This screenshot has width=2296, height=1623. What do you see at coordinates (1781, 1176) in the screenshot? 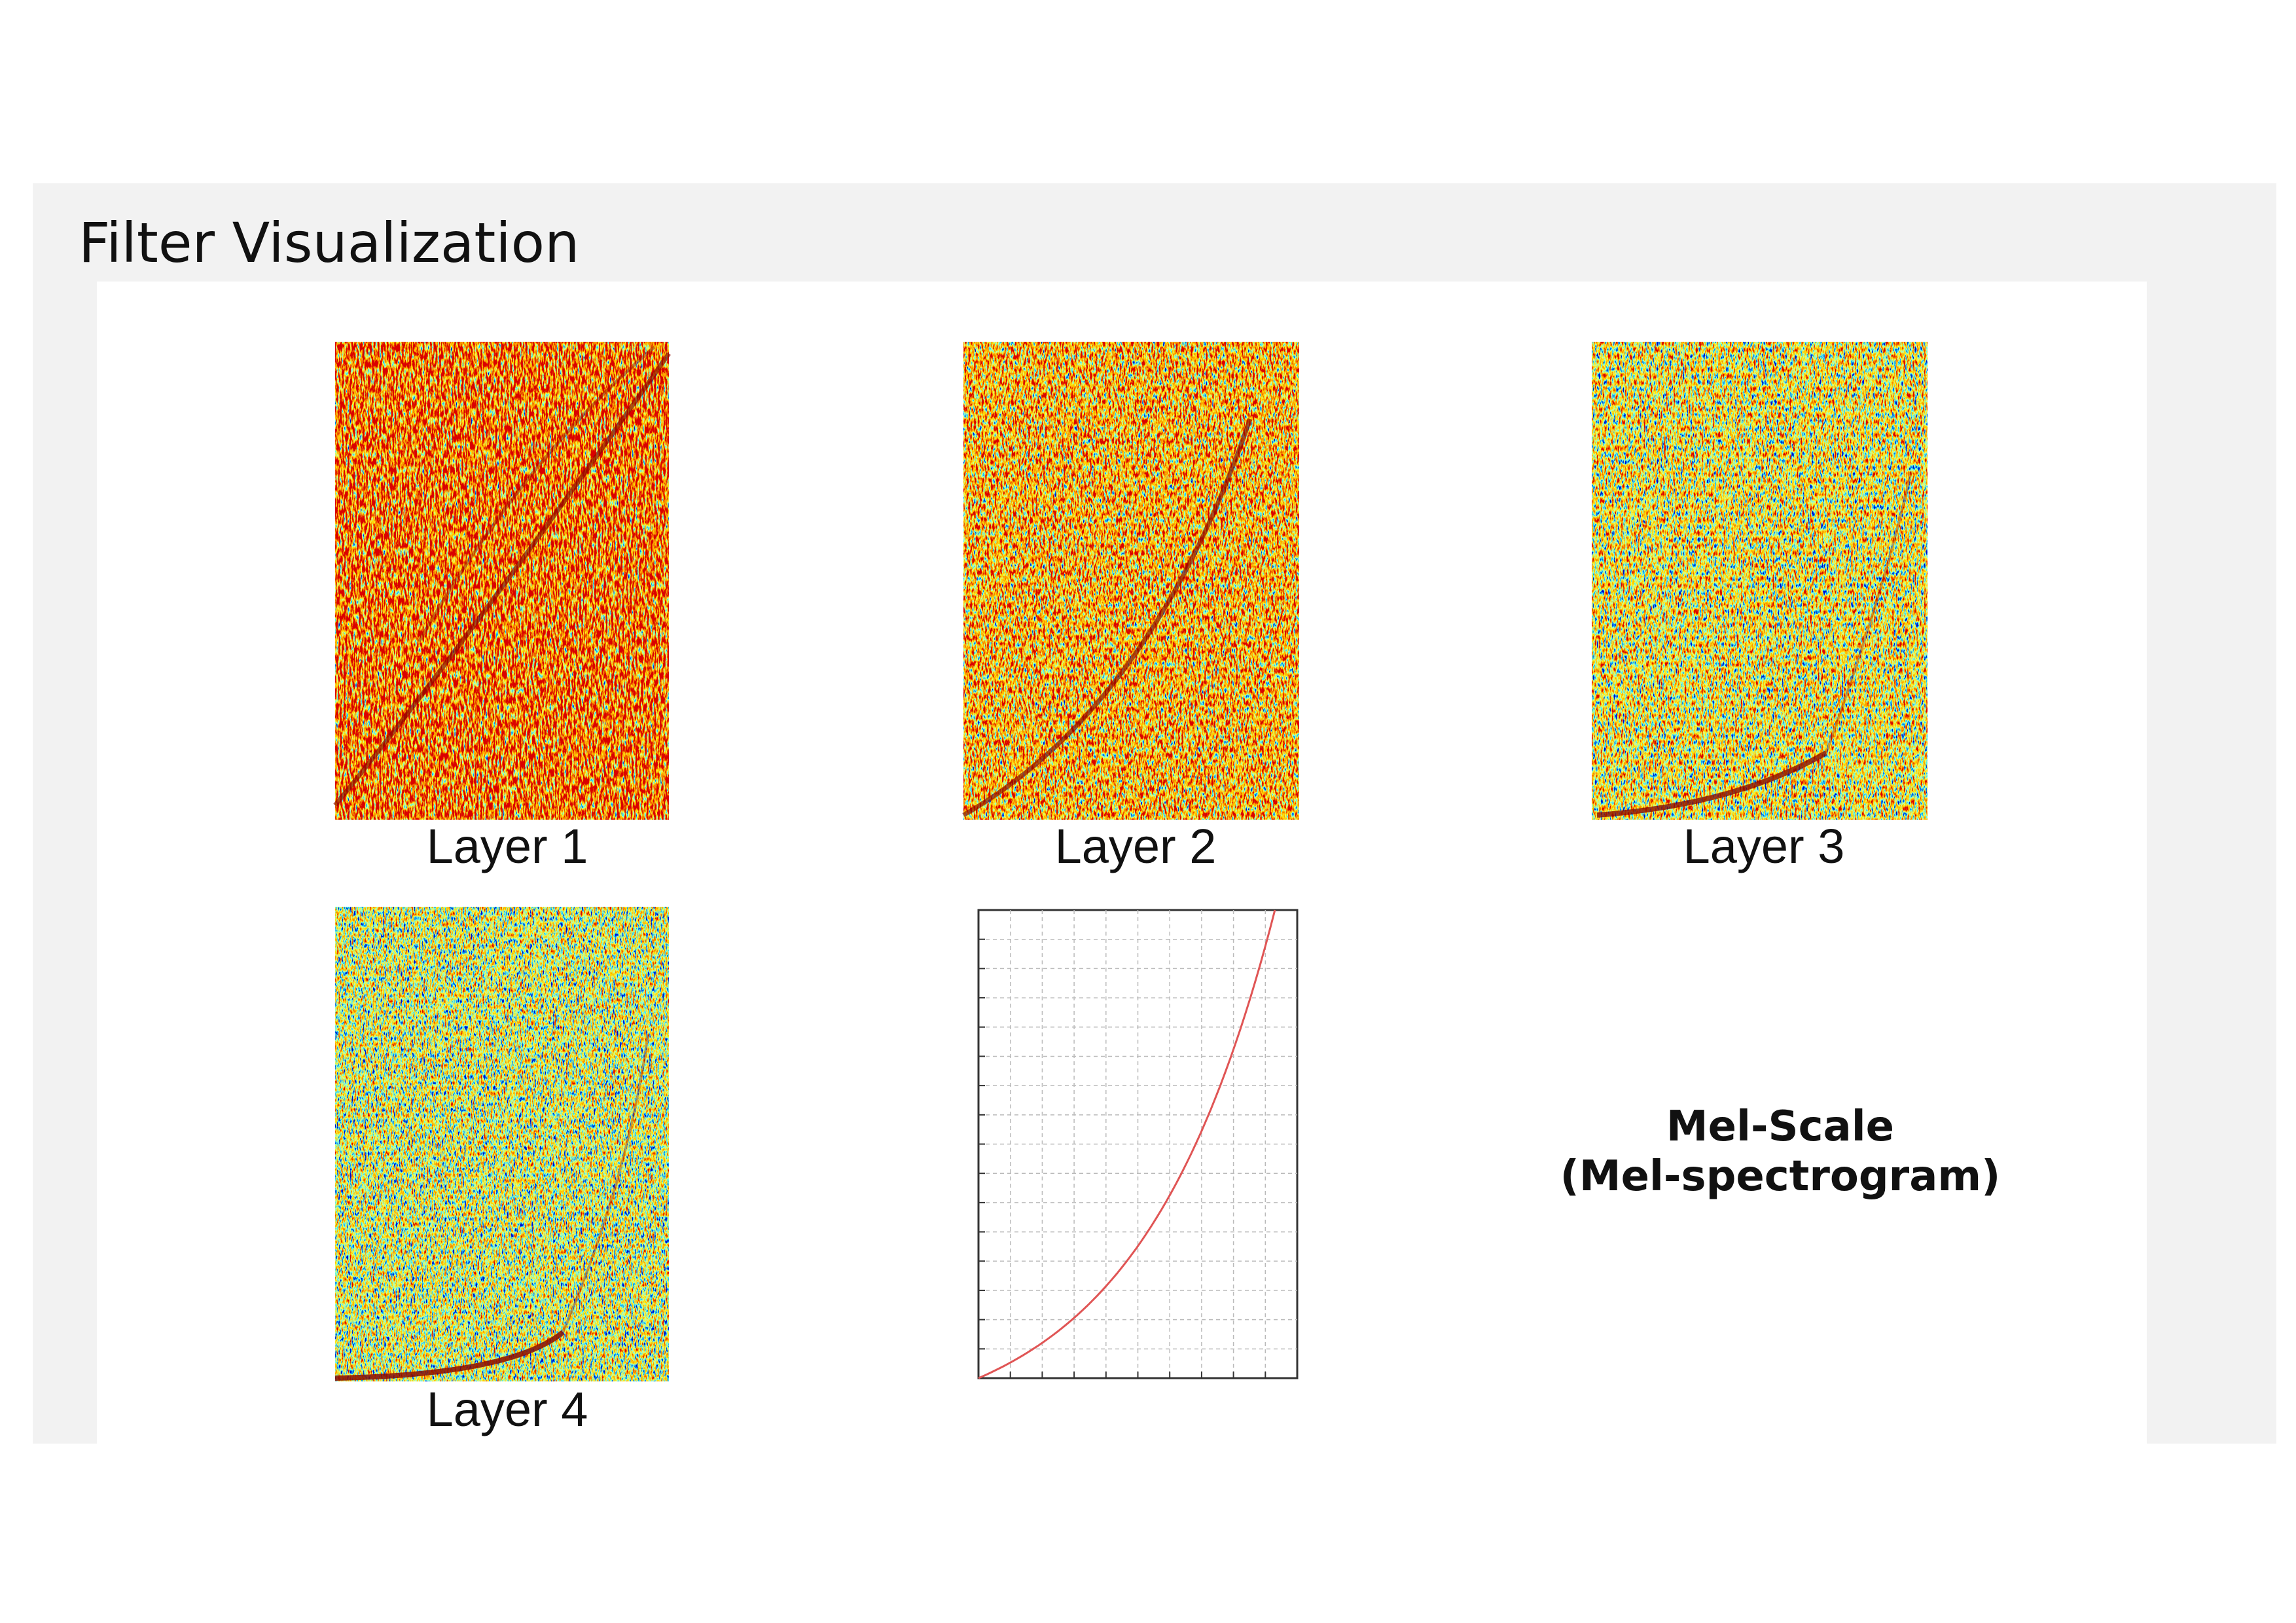
I see `mel-note: (Mel-spectrogram)` at bounding box center [1781, 1176].